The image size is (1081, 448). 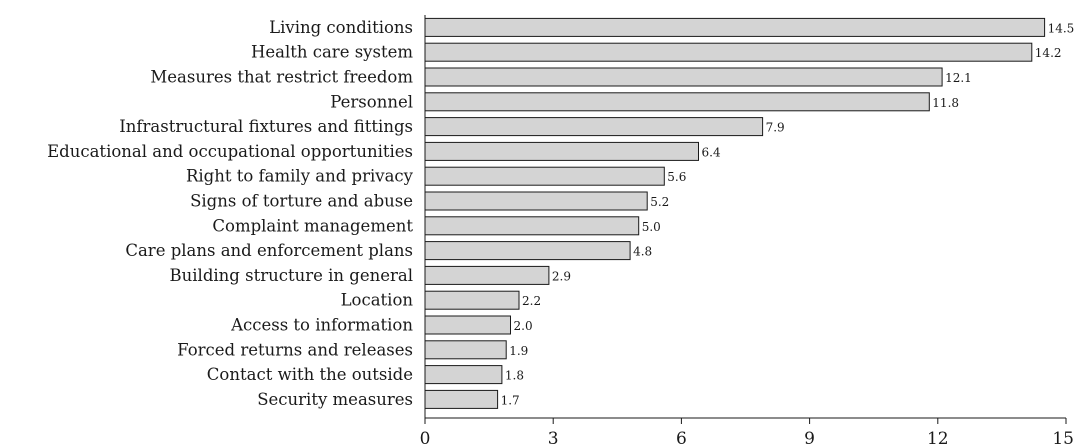 I want to click on category-label: Right to family and privacy, so click(x=300, y=176).